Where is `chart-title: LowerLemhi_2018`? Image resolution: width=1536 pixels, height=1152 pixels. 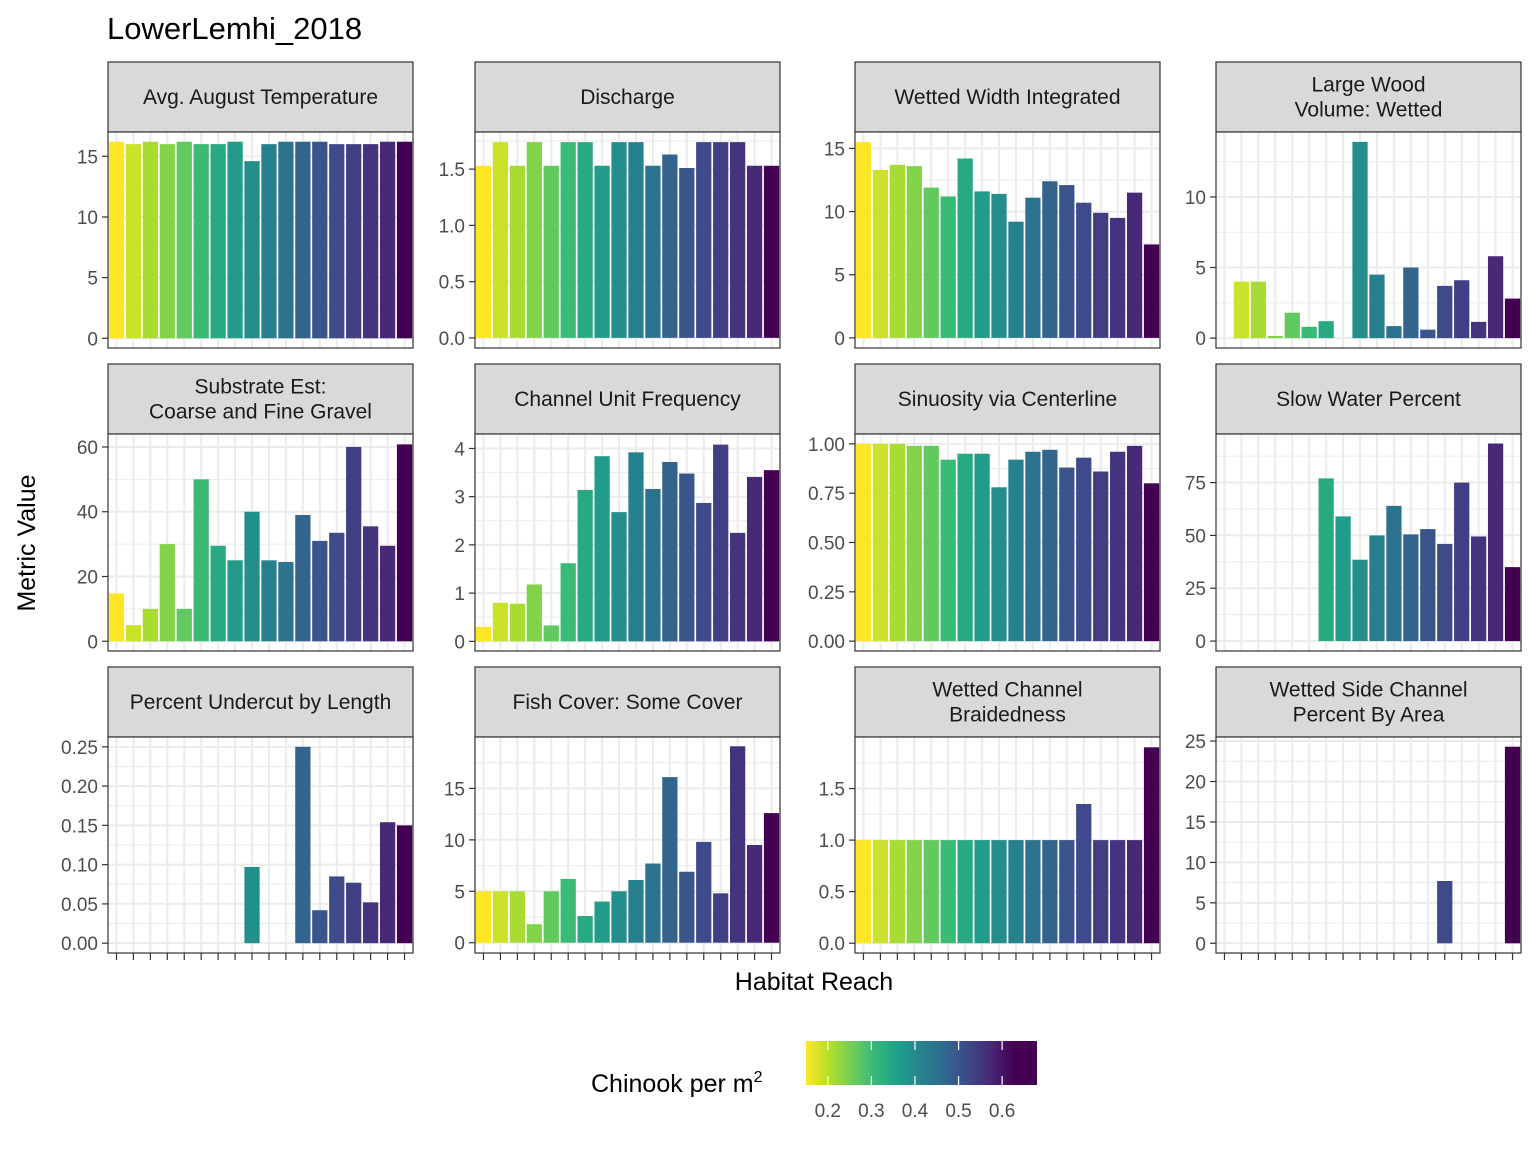 chart-title: LowerLemhi_2018 is located at coordinates (234, 28).